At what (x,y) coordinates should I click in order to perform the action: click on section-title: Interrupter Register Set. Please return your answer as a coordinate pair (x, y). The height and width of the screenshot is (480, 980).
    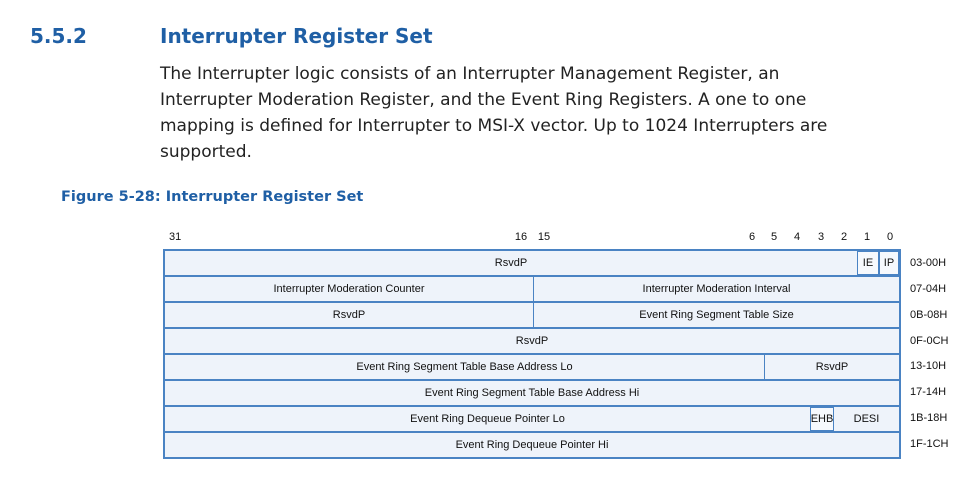
    Looking at the image, I should click on (296, 36).